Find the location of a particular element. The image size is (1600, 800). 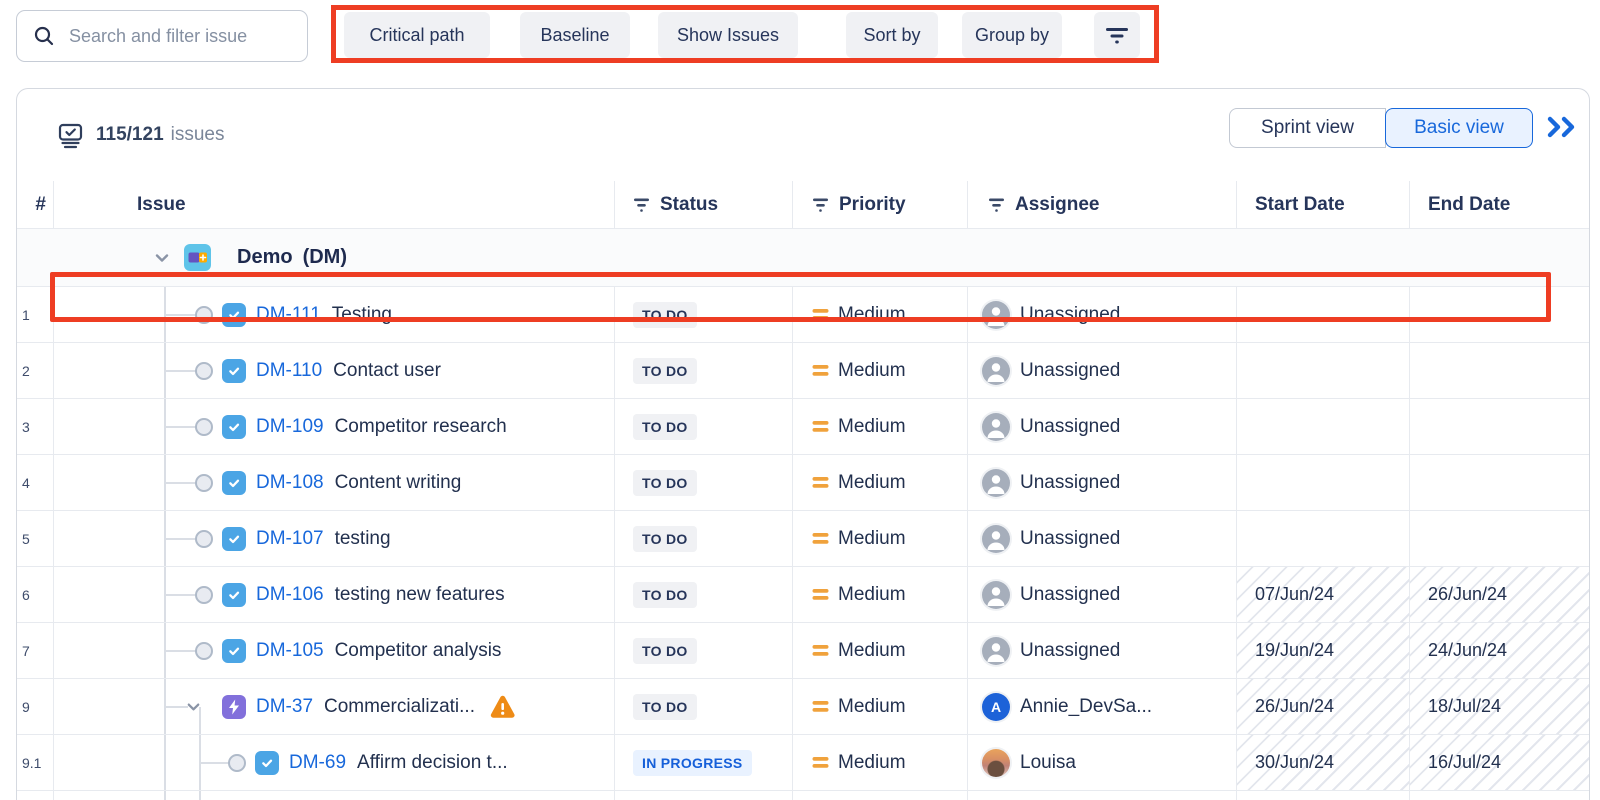

issue-row: 2 DM-110 Contact user TO DO is located at coordinates (803, 371).